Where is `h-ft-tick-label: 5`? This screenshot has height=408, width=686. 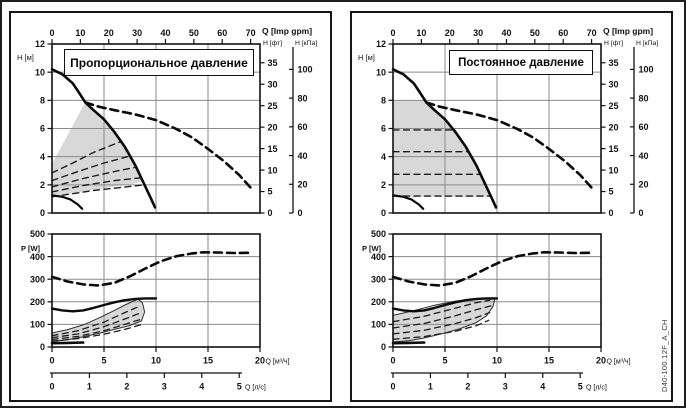
h-ft-tick-label: 5 is located at coordinates (270, 192).